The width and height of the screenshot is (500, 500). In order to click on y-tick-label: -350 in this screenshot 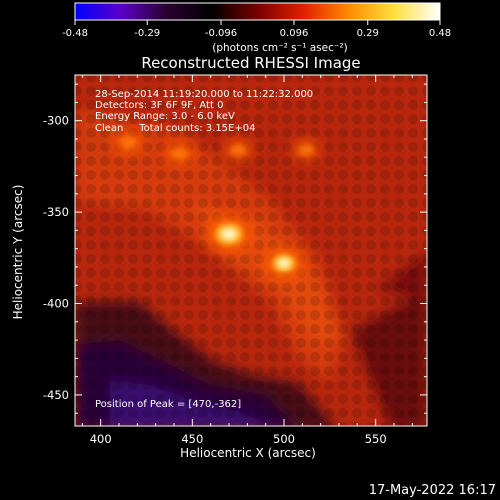, I will do `click(56, 212)`.